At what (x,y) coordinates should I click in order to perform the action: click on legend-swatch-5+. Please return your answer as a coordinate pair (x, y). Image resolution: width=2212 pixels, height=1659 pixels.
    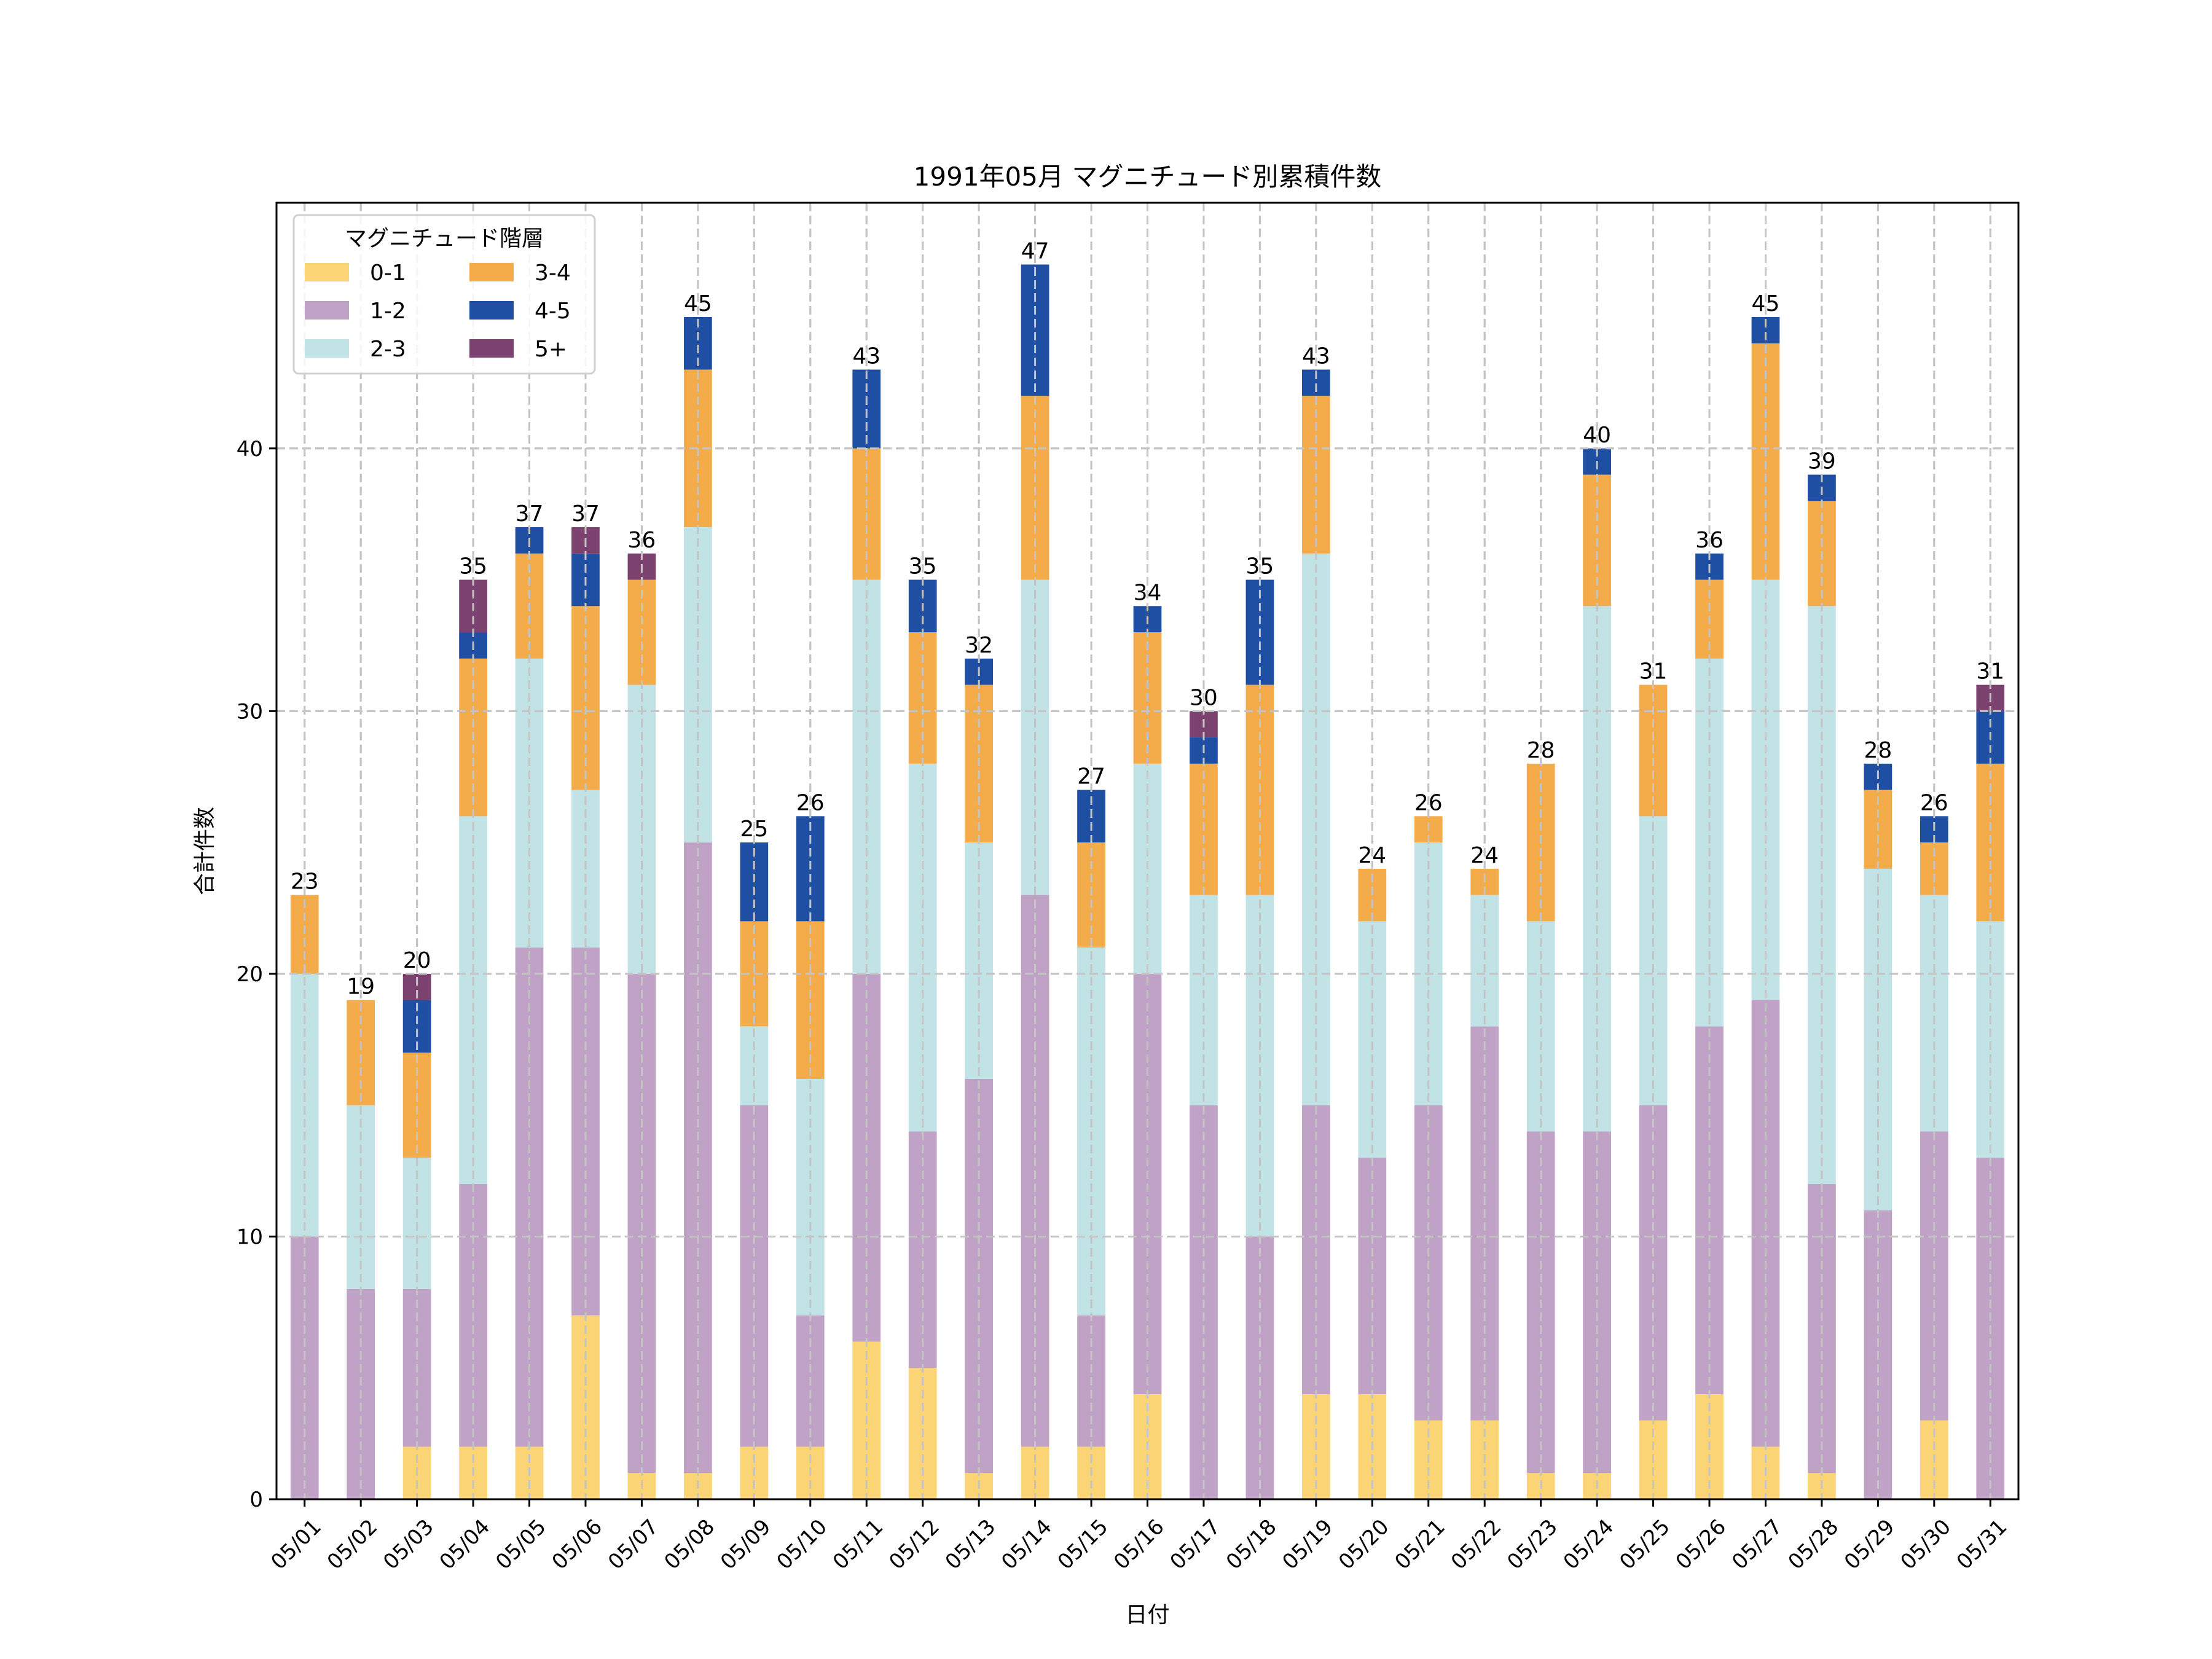
    Looking at the image, I should click on (491, 348).